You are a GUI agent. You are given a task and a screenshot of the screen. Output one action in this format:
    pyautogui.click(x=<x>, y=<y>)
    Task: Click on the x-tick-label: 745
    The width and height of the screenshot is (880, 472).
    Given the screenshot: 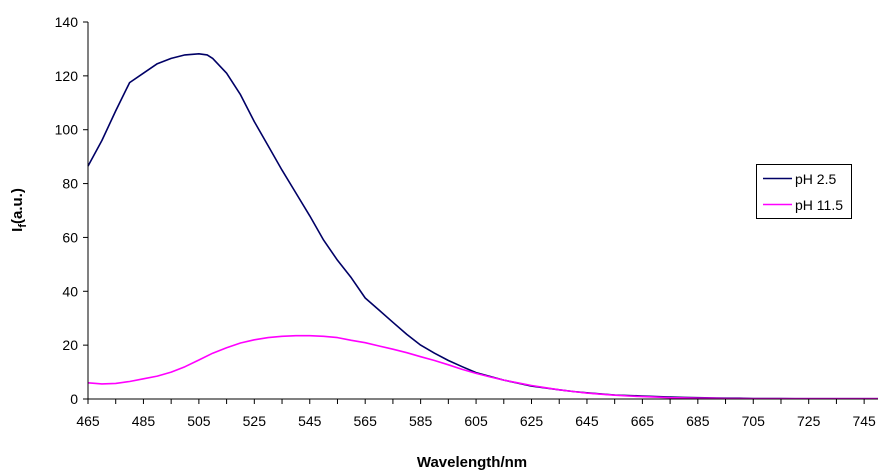 What is the action you would take?
    pyautogui.click(x=864, y=421)
    